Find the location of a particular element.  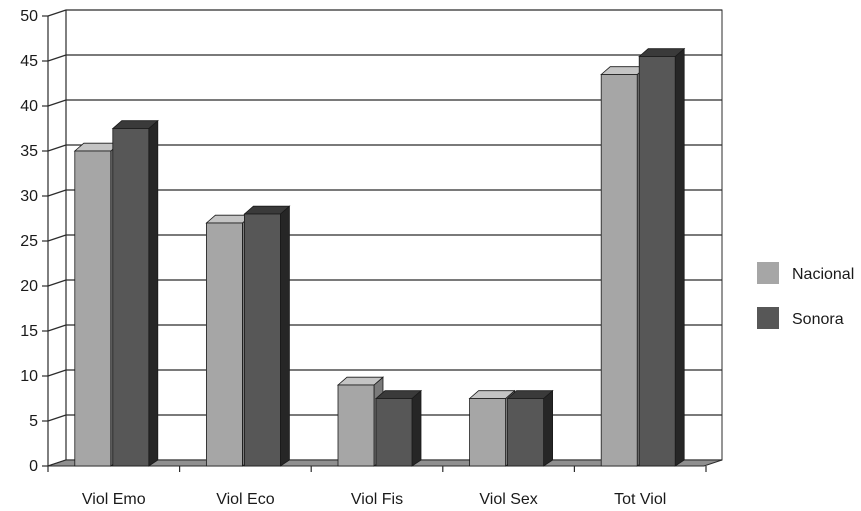

y-tick-label: 35 is located at coordinates (29, 151).